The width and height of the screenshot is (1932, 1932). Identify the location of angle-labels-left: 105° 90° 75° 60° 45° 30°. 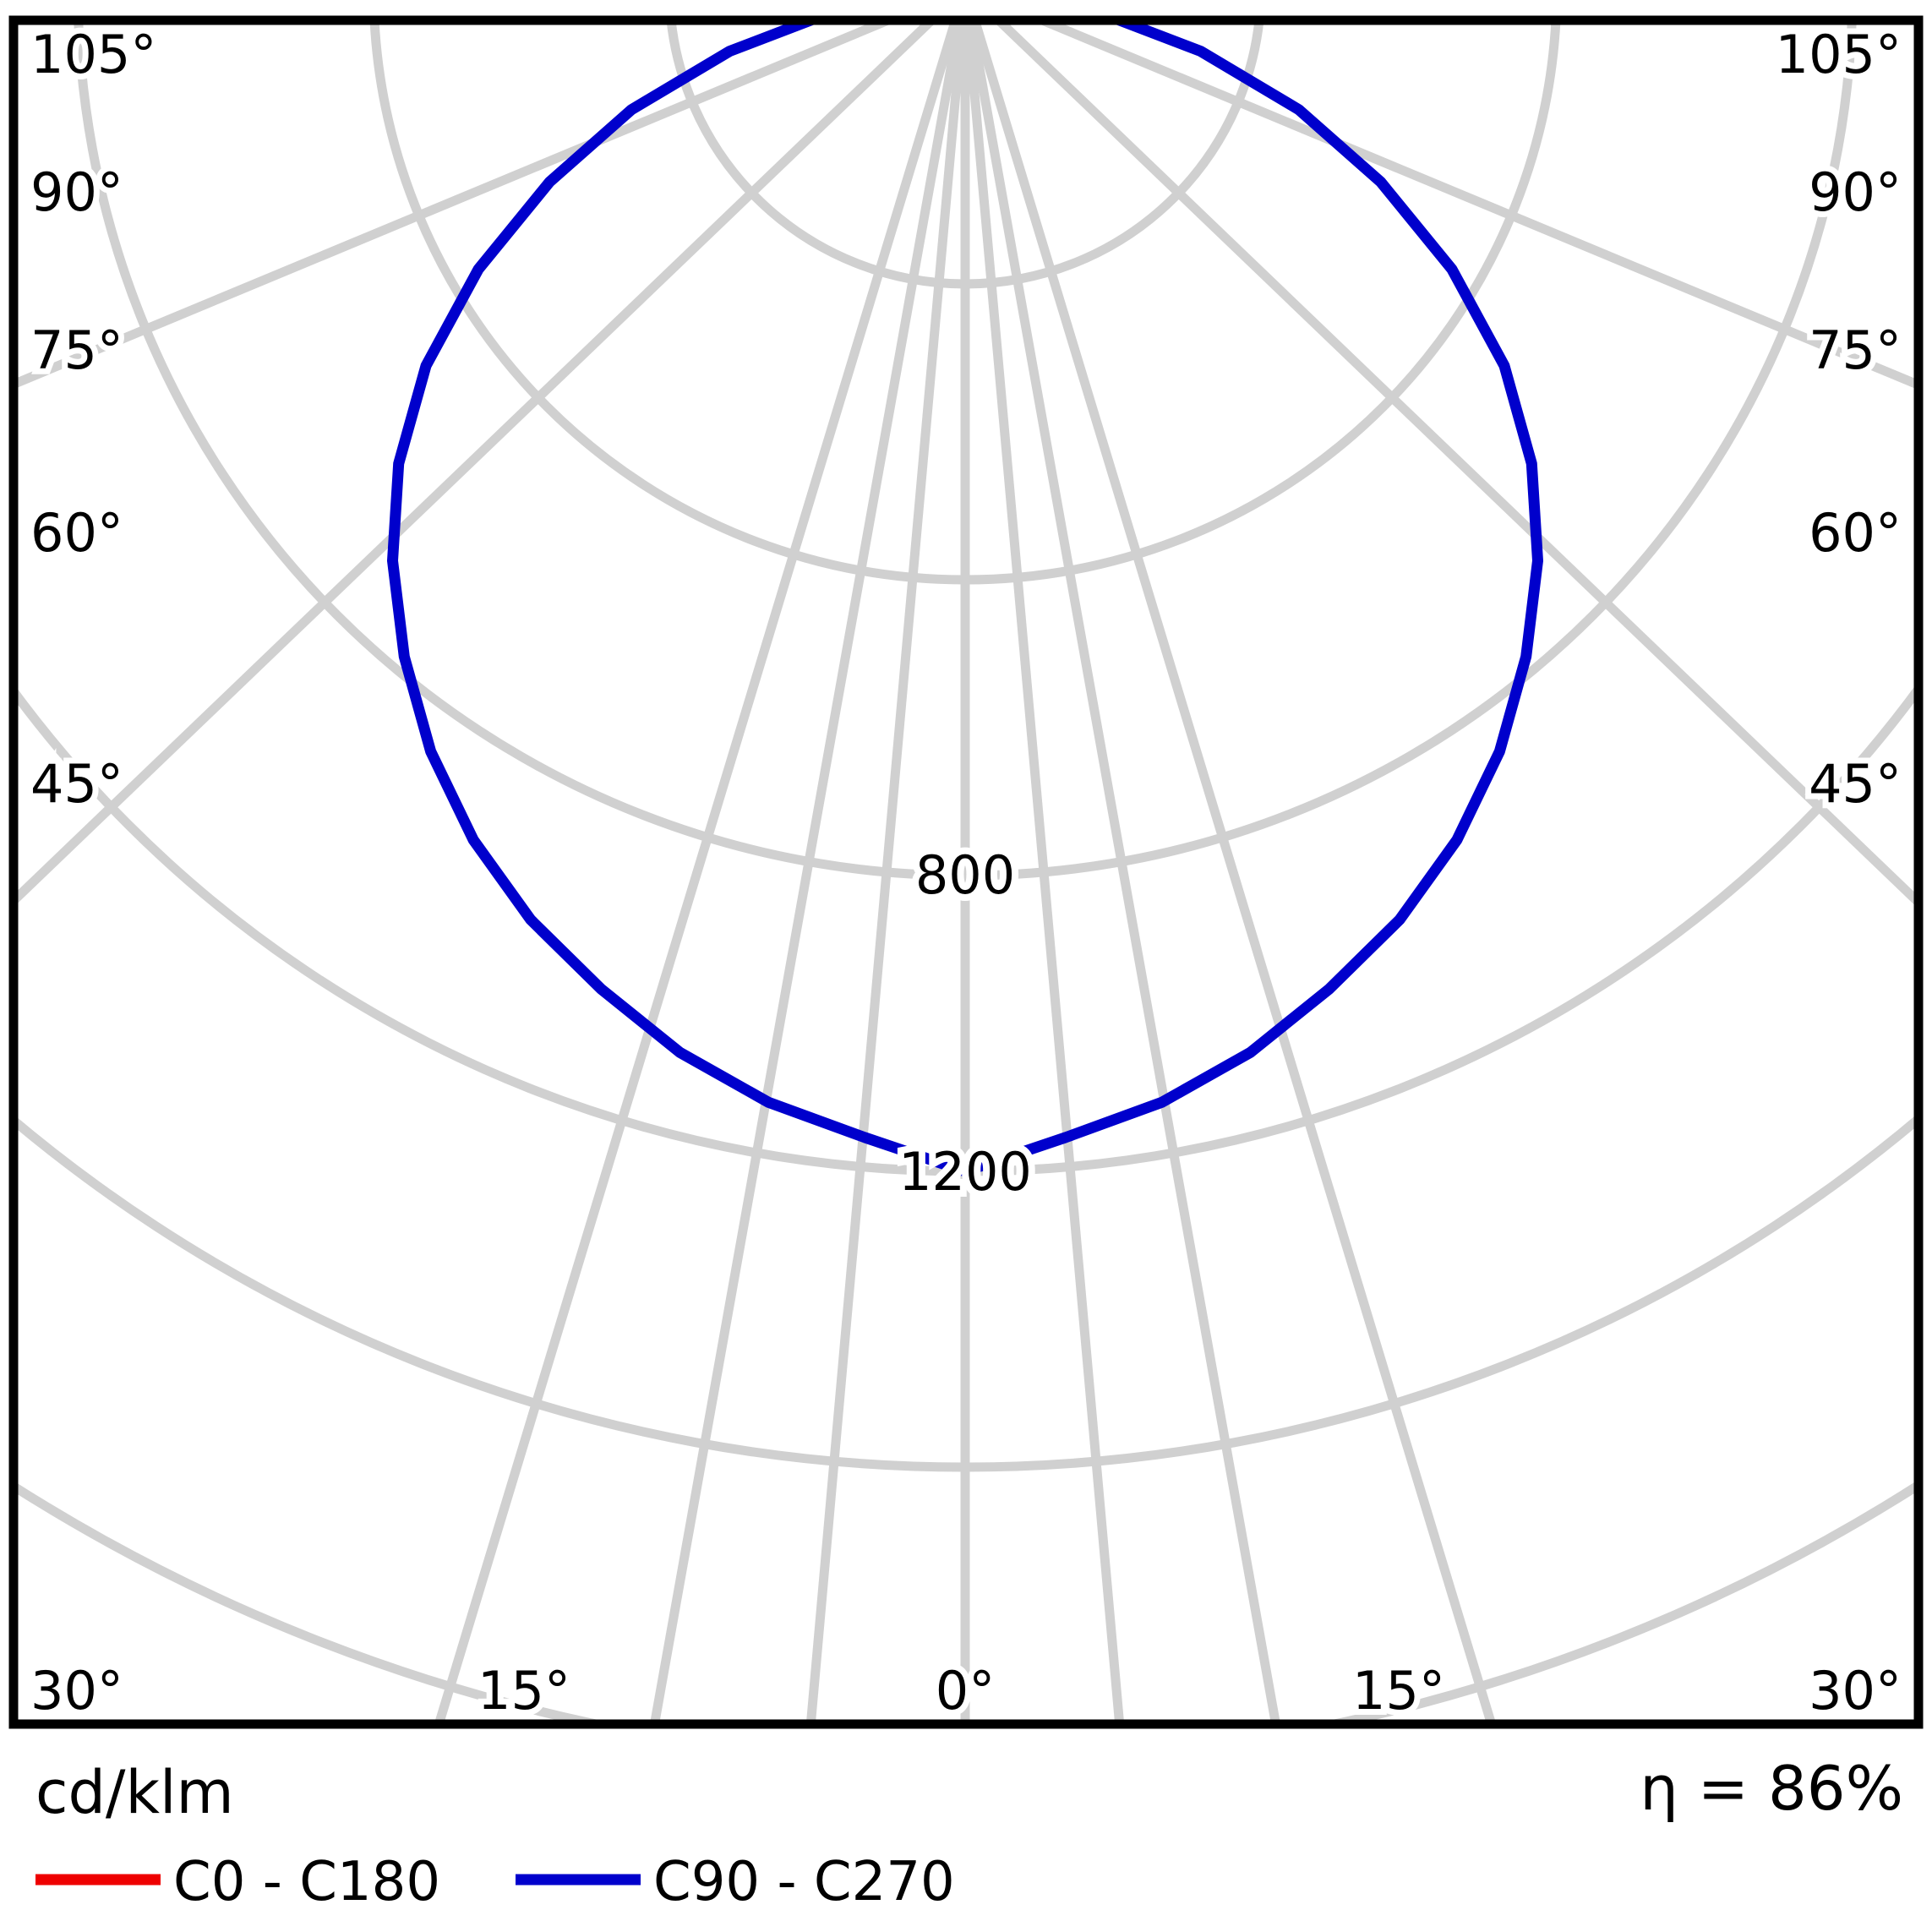
(93, 872).